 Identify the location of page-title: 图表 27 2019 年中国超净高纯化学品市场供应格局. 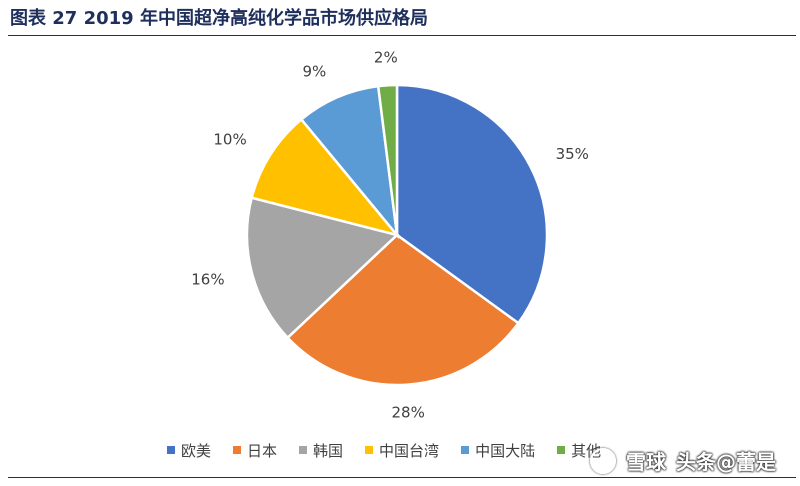
(219, 18).